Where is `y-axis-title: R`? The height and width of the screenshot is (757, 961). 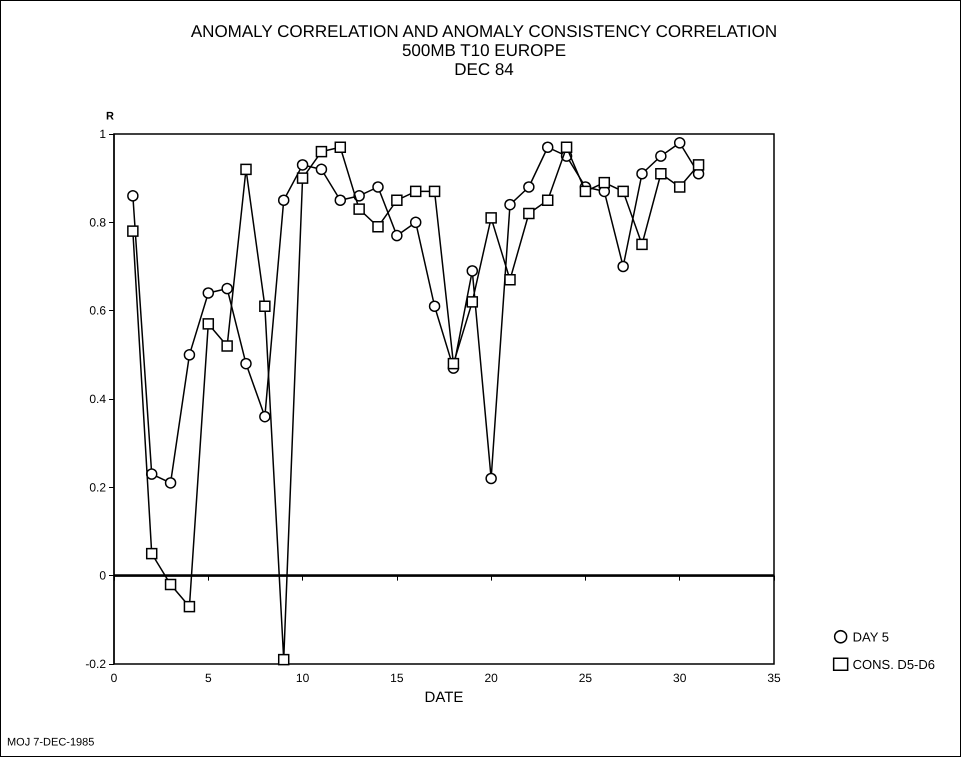
y-axis-title: R is located at coordinates (110, 116).